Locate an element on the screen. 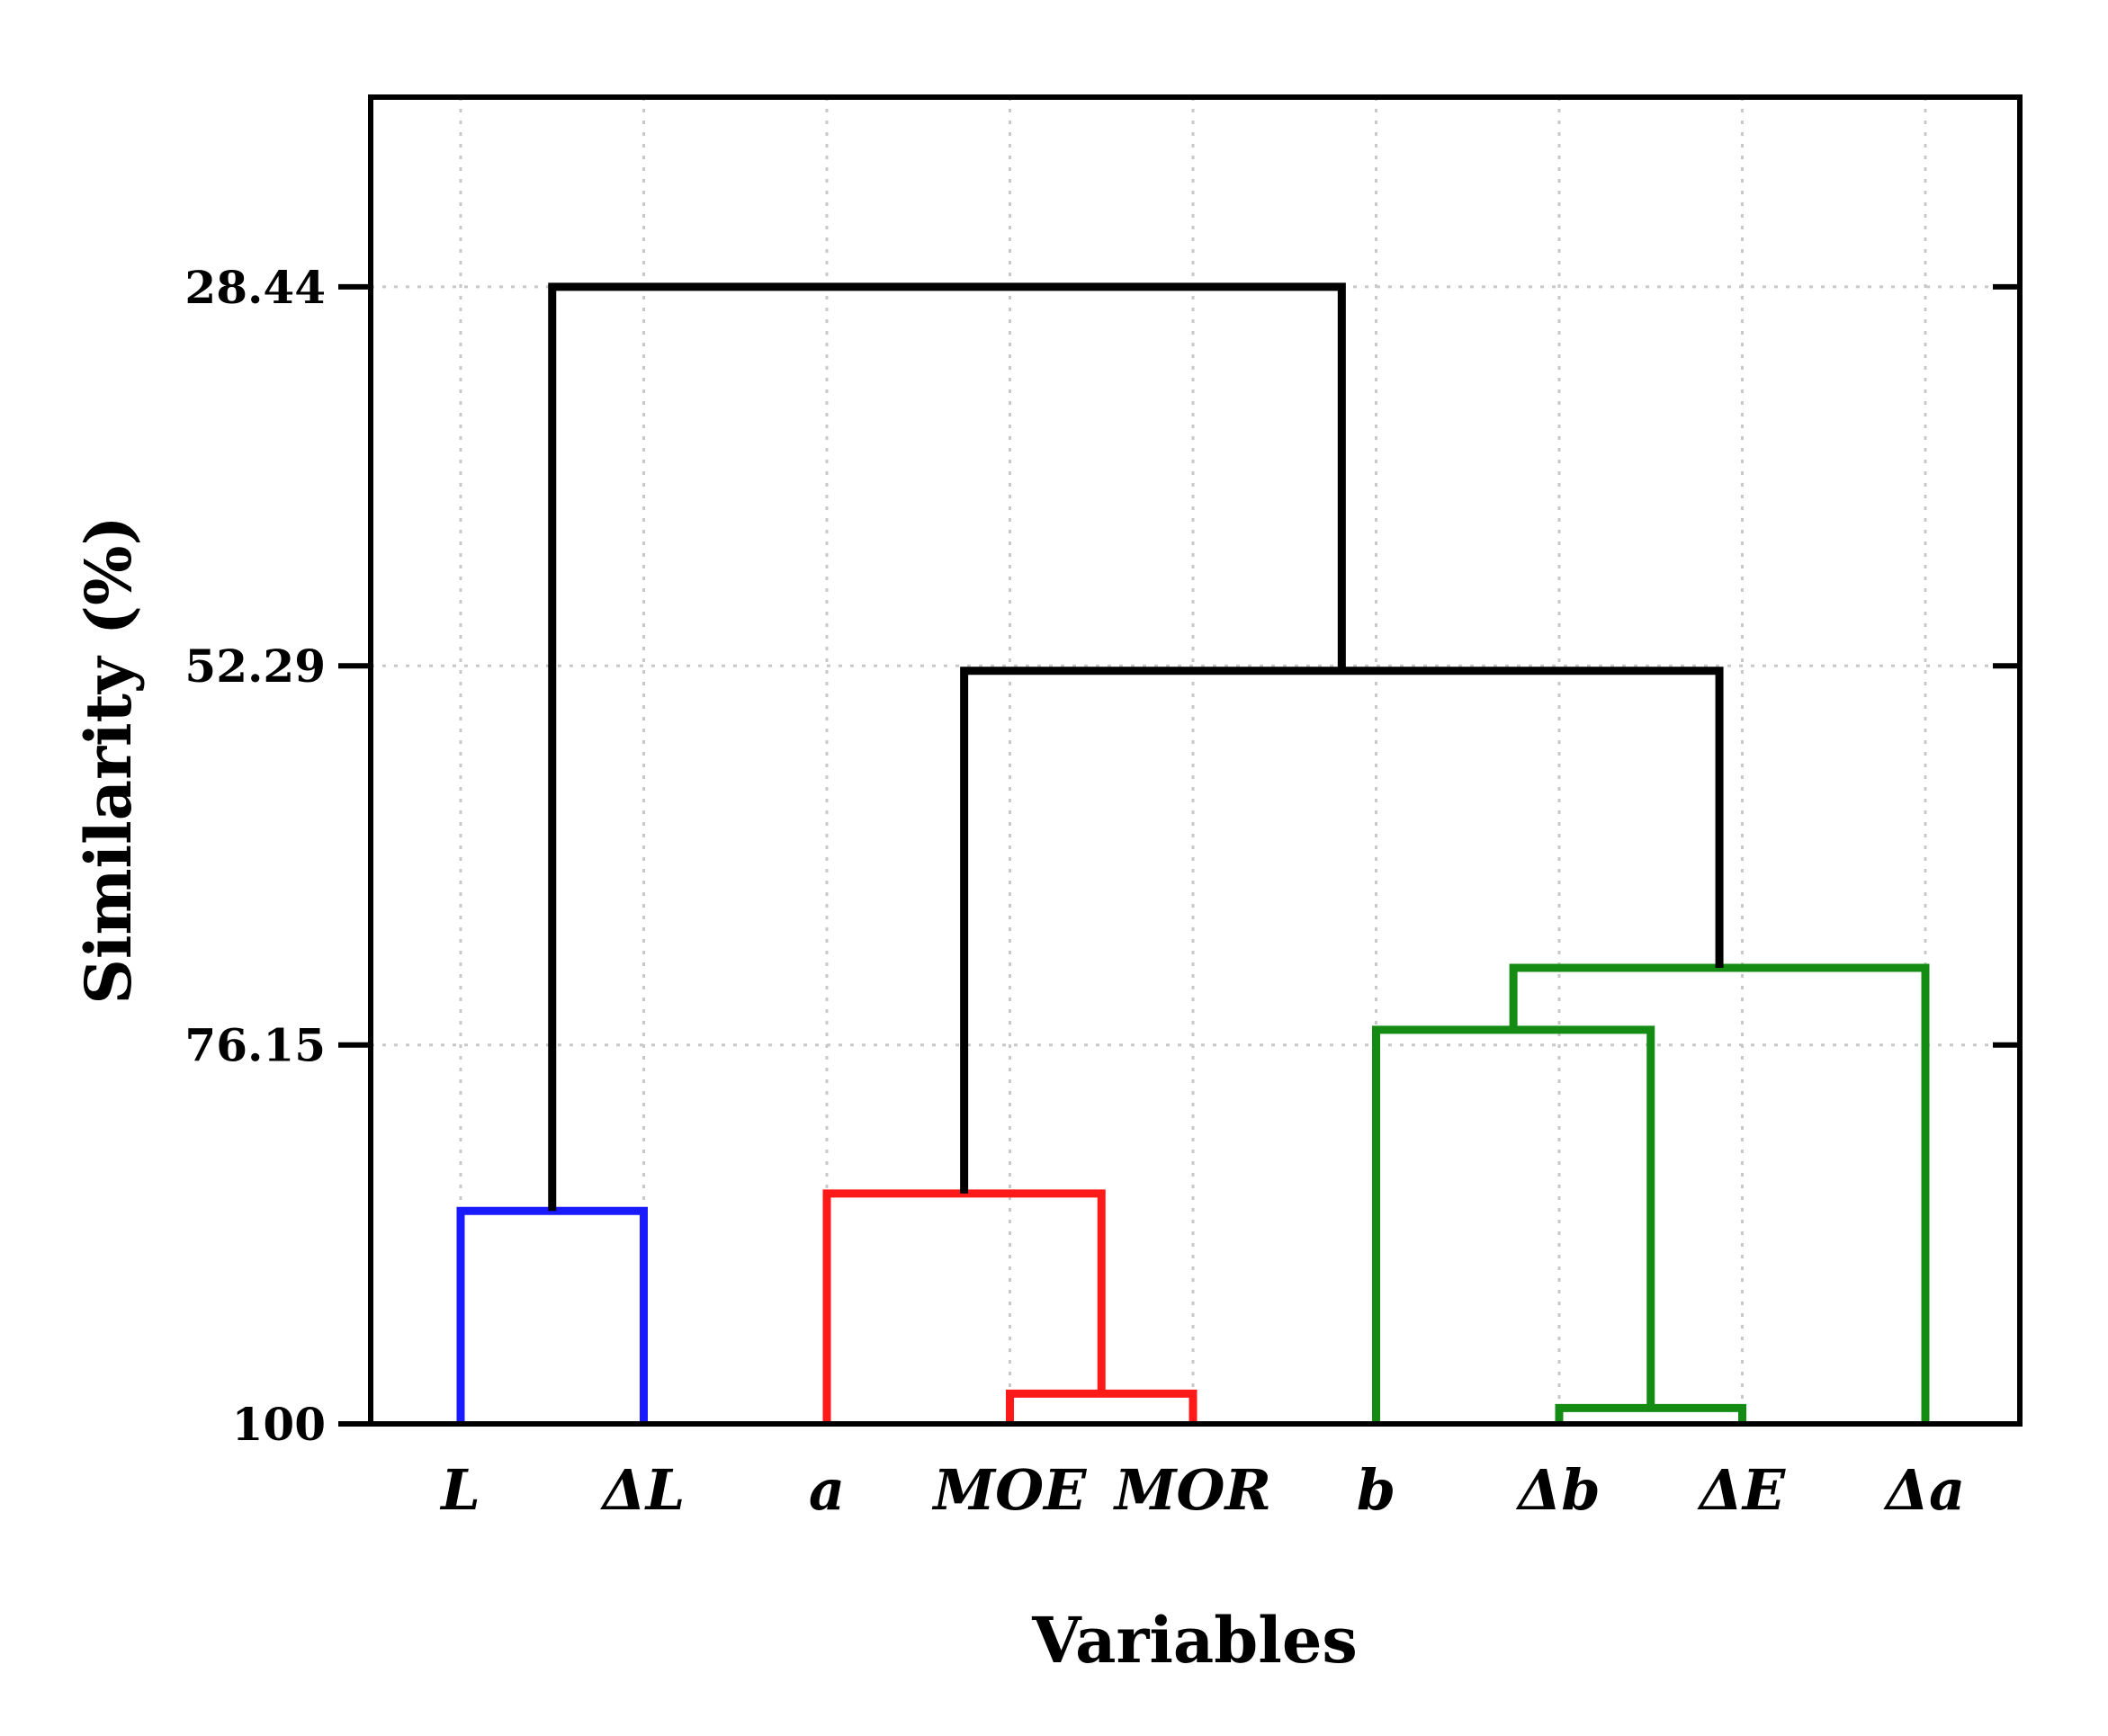 This screenshot has height=1736, width=2108. y-axis-tick-labels: 28.44 52.29 76.15 100 is located at coordinates (255, 856).